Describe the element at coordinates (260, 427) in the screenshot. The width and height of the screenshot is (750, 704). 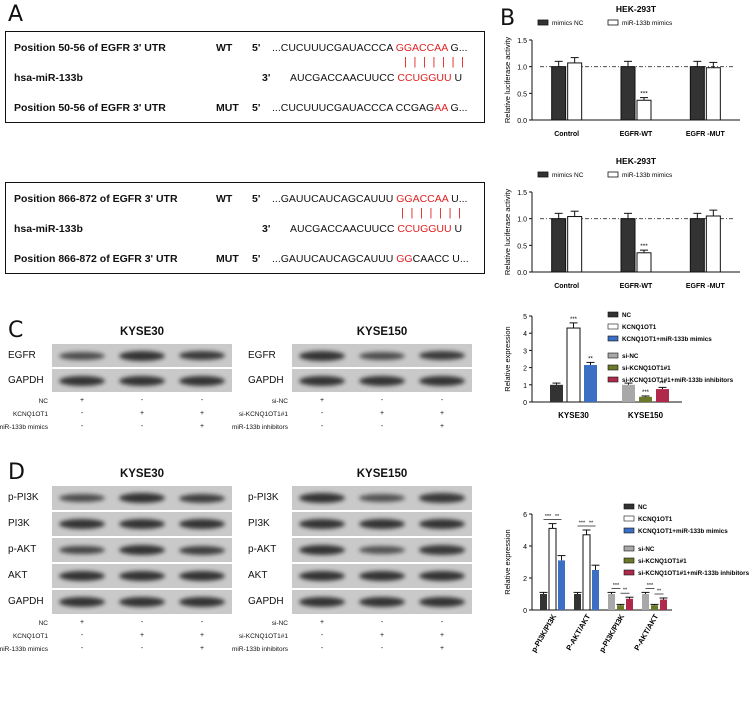
I see `condition-label: miR-133b inhibitors` at that location.